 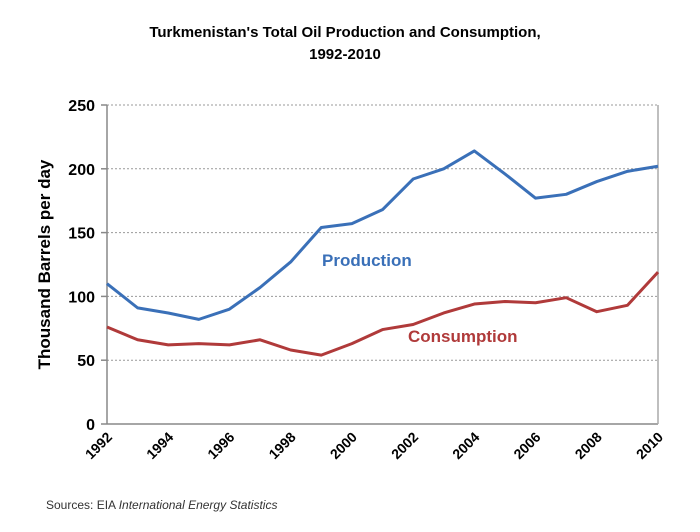 What do you see at coordinates (198, 505) in the screenshot?
I see `source-title: International Energy Statistics` at bounding box center [198, 505].